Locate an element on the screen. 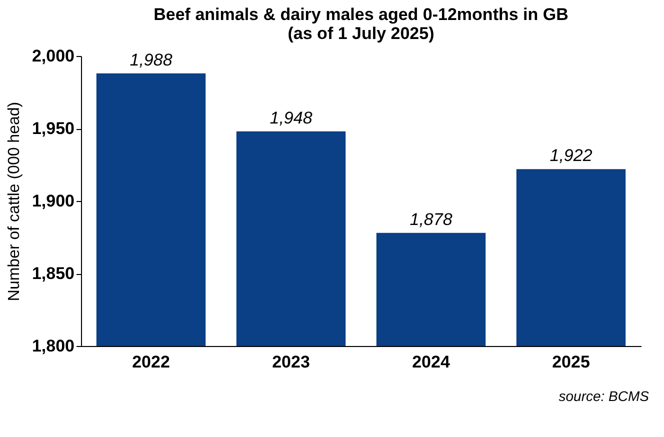 The height and width of the screenshot is (437, 664). data-label: 1,988 is located at coordinates (151, 60).